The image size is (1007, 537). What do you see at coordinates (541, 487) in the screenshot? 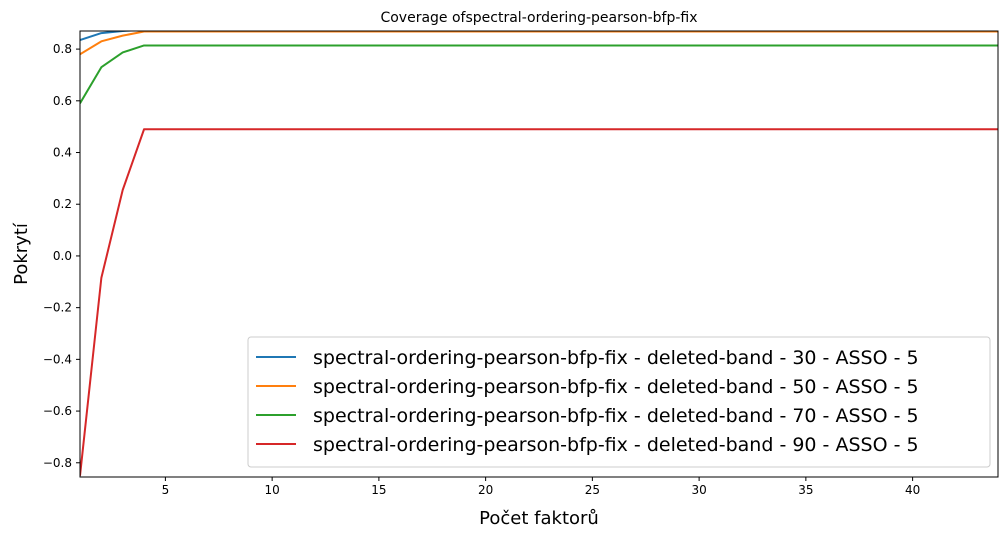
I see `x-axis-ticks: 5 10 15 20 25 30 35 40` at bounding box center [541, 487].